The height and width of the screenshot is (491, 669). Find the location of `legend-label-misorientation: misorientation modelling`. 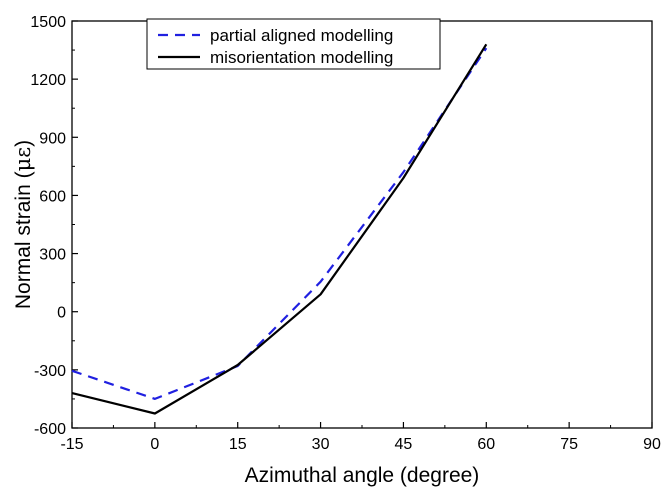

legend-label-misorientation: misorientation modelling is located at coordinates (301, 57).